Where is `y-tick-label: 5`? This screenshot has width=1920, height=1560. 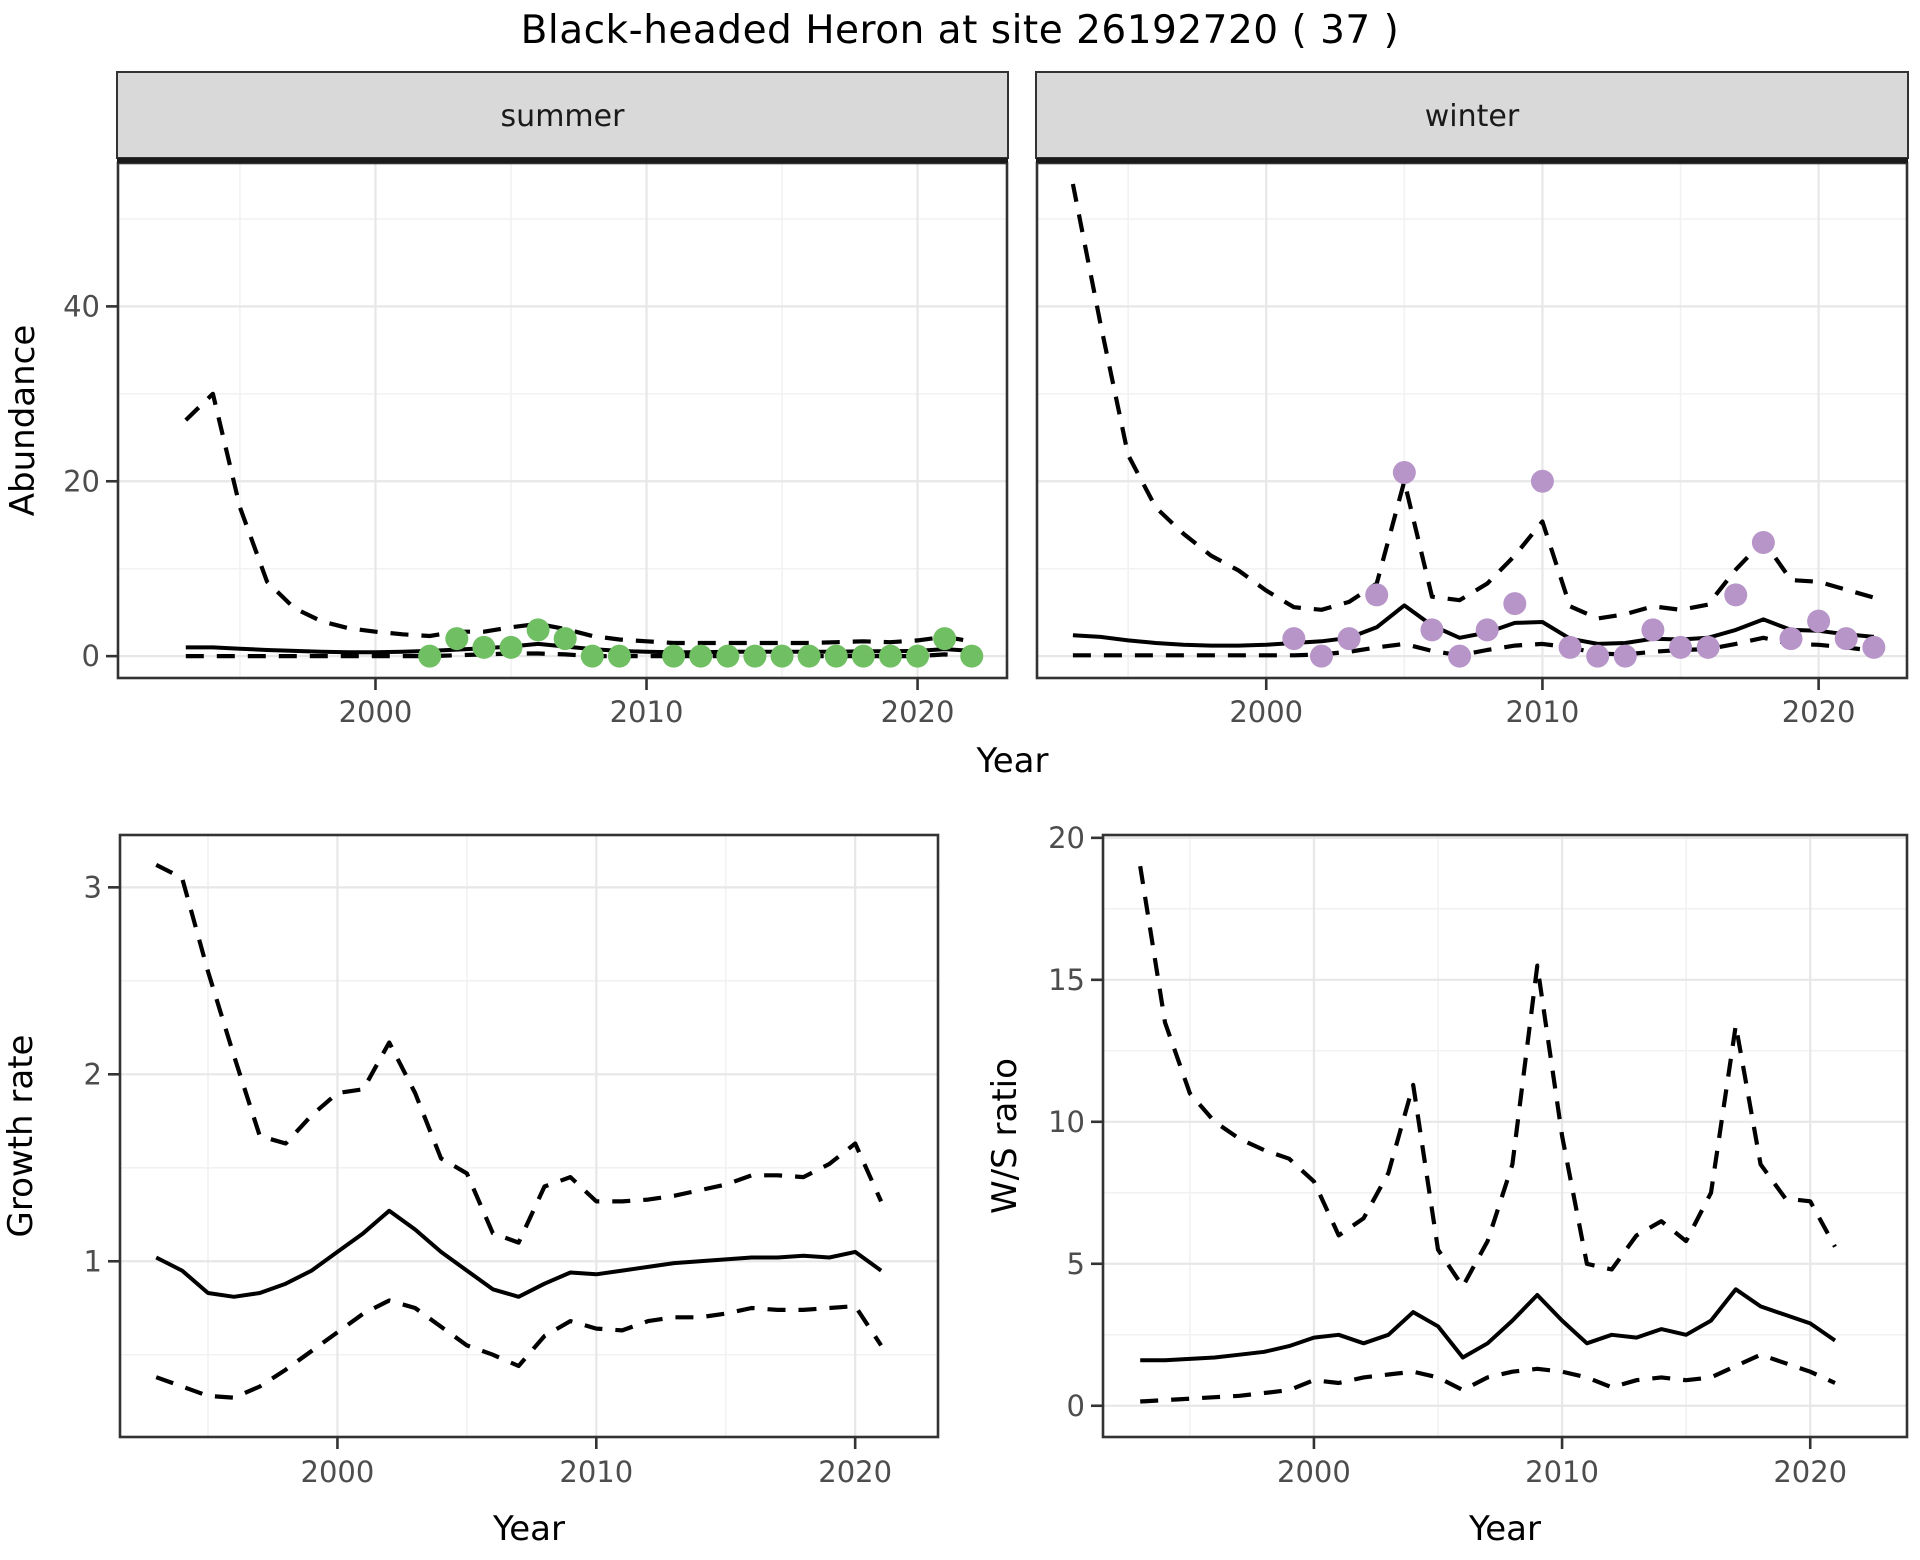 y-tick-label: 5 is located at coordinates (1076, 1264).